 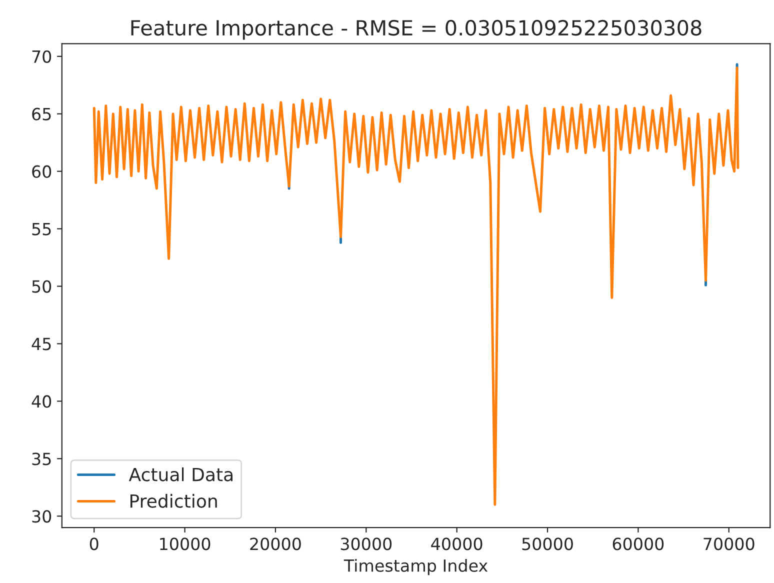 I want to click on y-tick-label: 70, so click(x=42, y=56).